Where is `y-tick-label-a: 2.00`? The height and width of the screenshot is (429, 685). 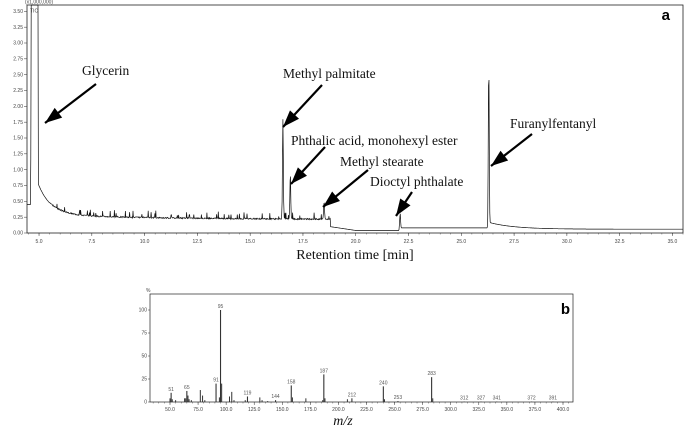 y-tick-label-a: 2.00 is located at coordinates (18, 107).